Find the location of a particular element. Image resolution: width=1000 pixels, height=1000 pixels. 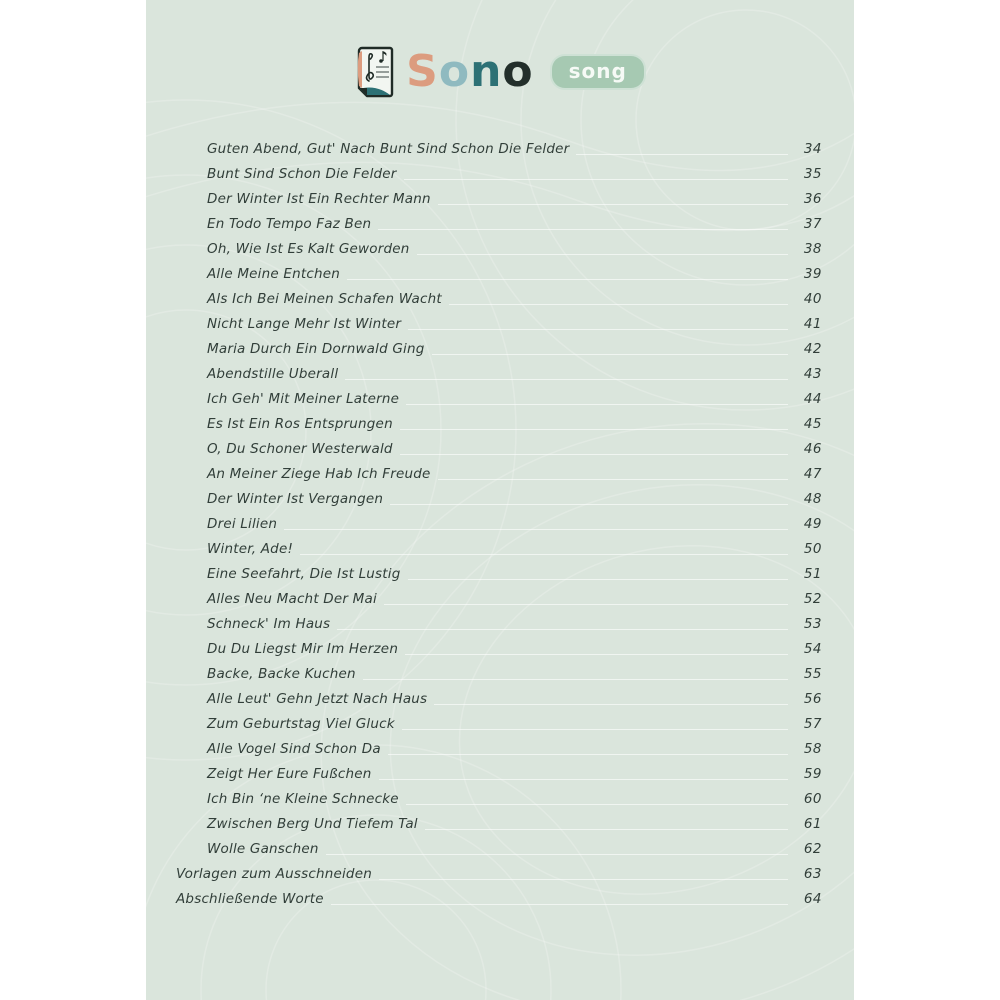

toc-row: Drei Lilien 49 is located at coordinates (500, 521).